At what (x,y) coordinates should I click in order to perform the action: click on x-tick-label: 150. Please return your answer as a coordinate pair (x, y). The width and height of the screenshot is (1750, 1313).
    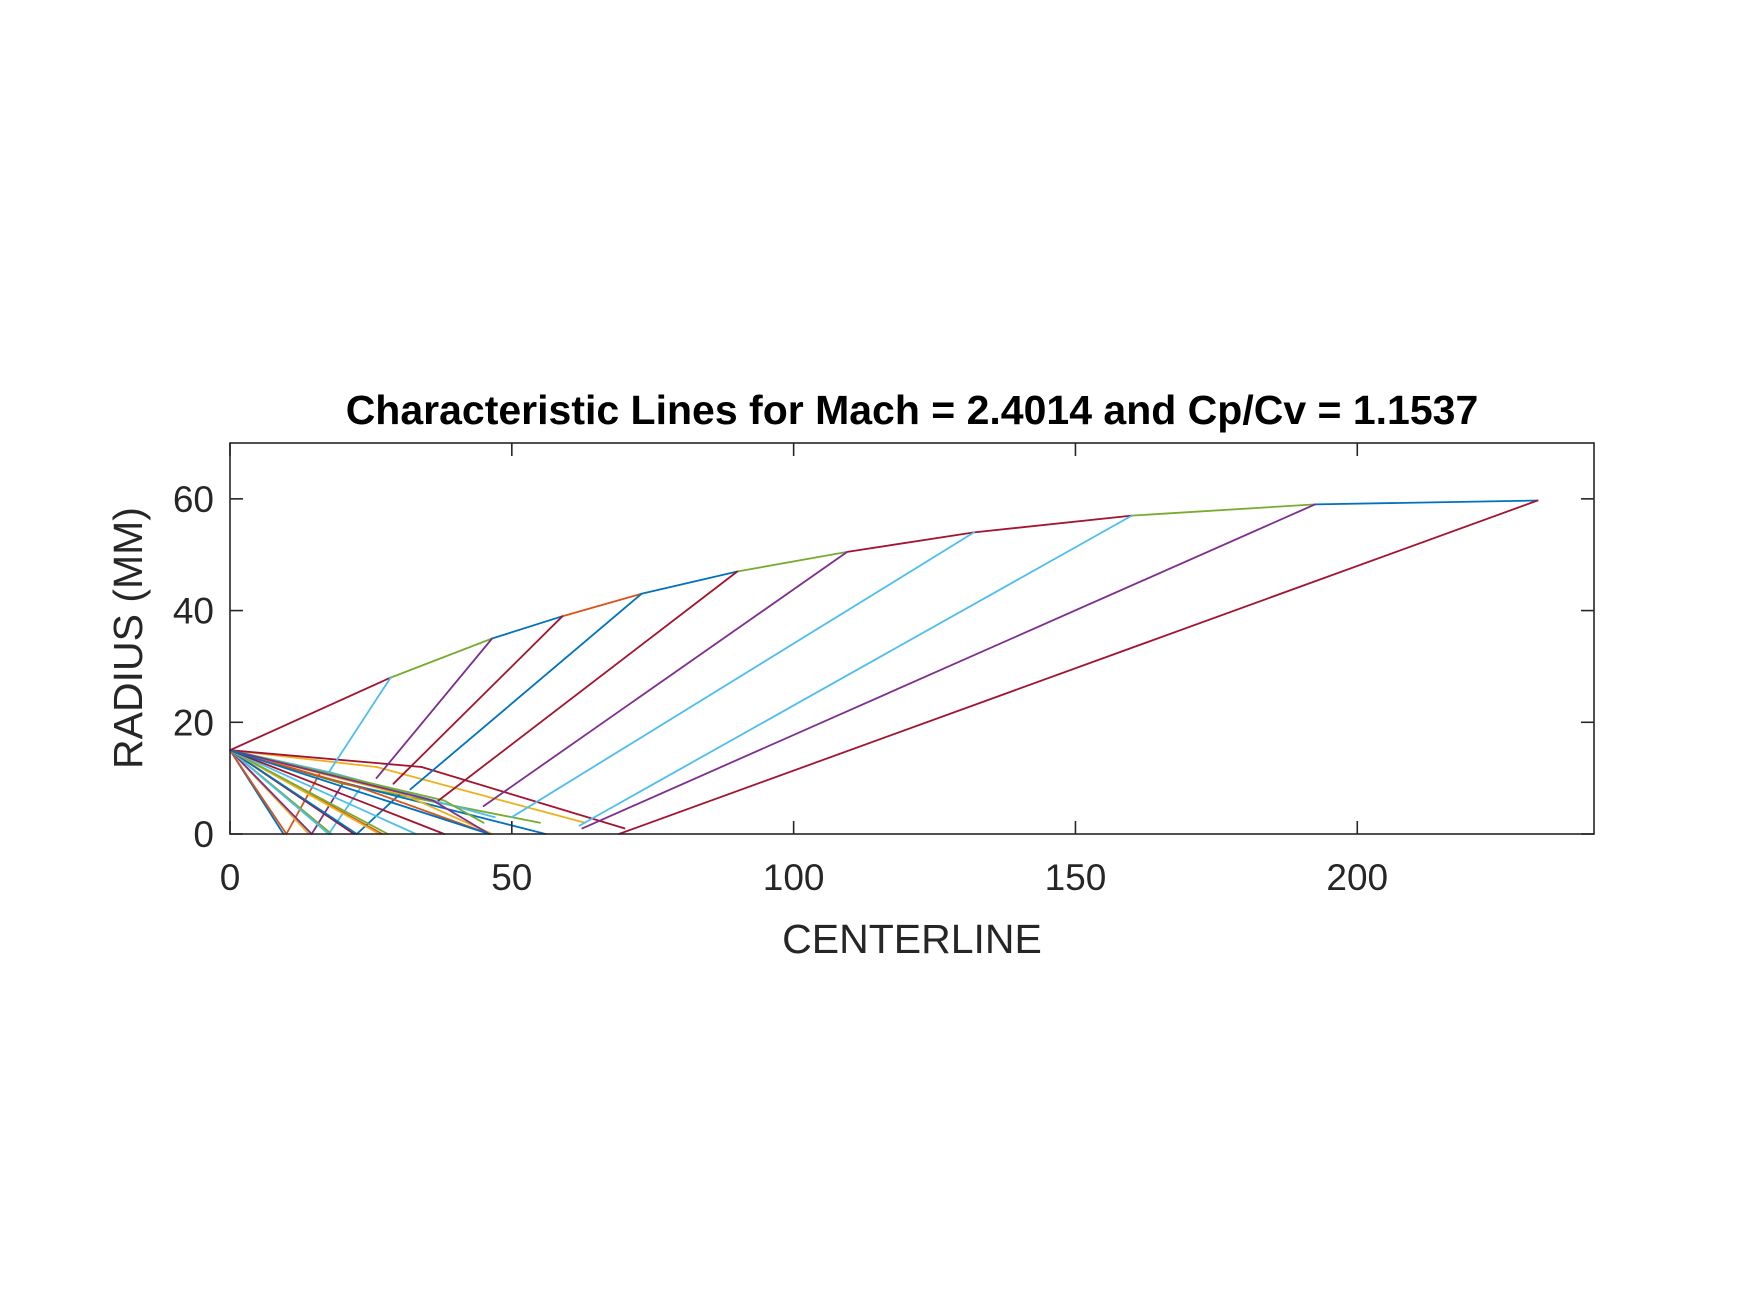
    Looking at the image, I should click on (1076, 877).